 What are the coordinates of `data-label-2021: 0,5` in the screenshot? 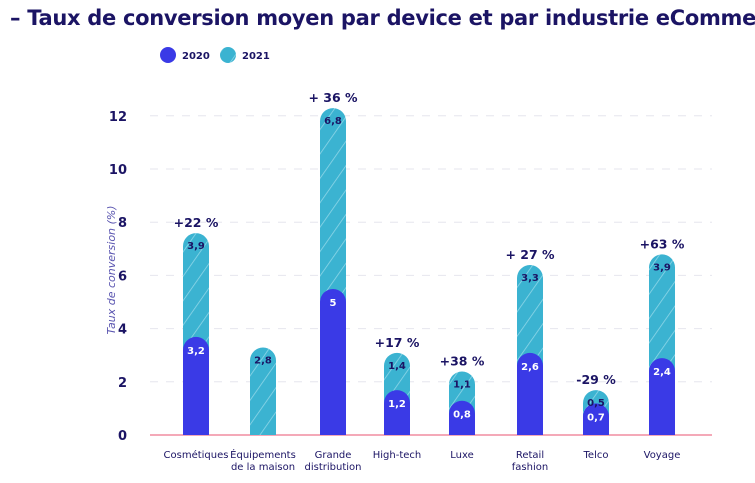 It's located at (596, 403).